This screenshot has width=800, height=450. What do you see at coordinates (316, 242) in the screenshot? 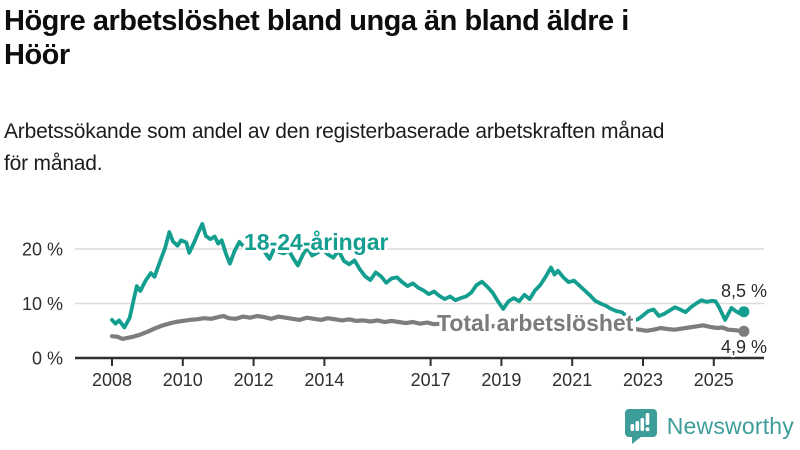
I see `series-label-youth: 18-24-åringar` at bounding box center [316, 242].